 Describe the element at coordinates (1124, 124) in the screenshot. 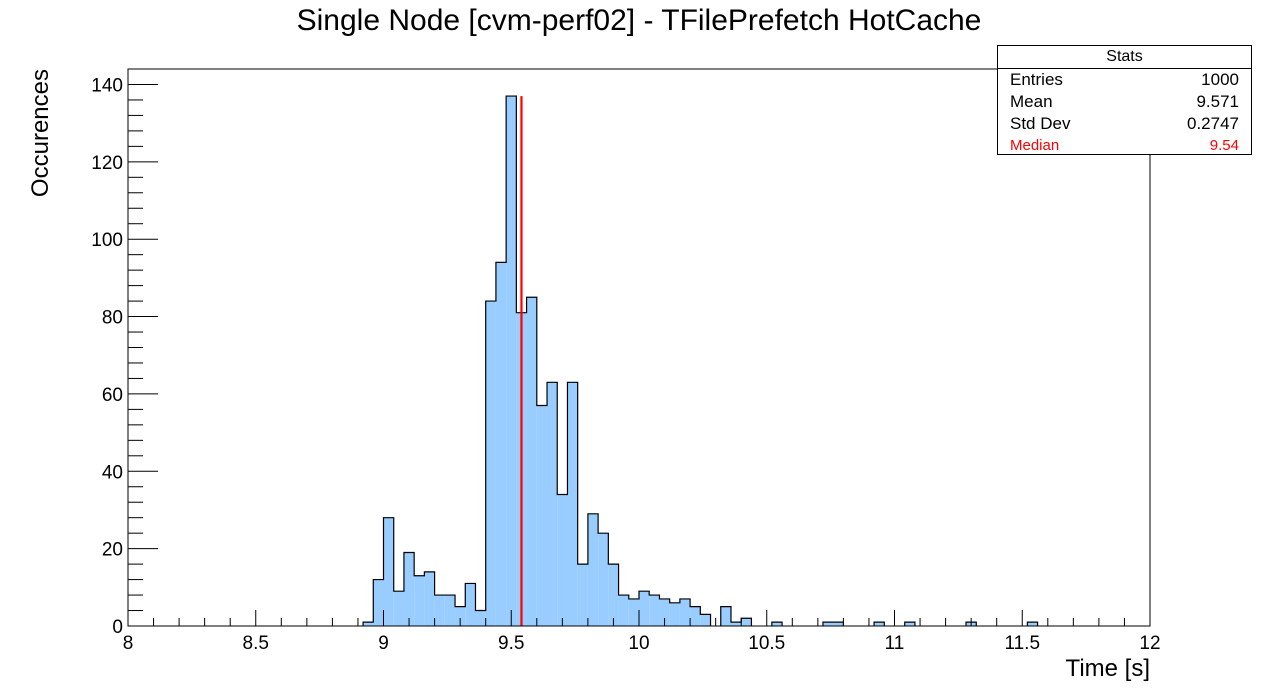

I see `stats-stddev-row: Std Dev 0.2747` at that location.